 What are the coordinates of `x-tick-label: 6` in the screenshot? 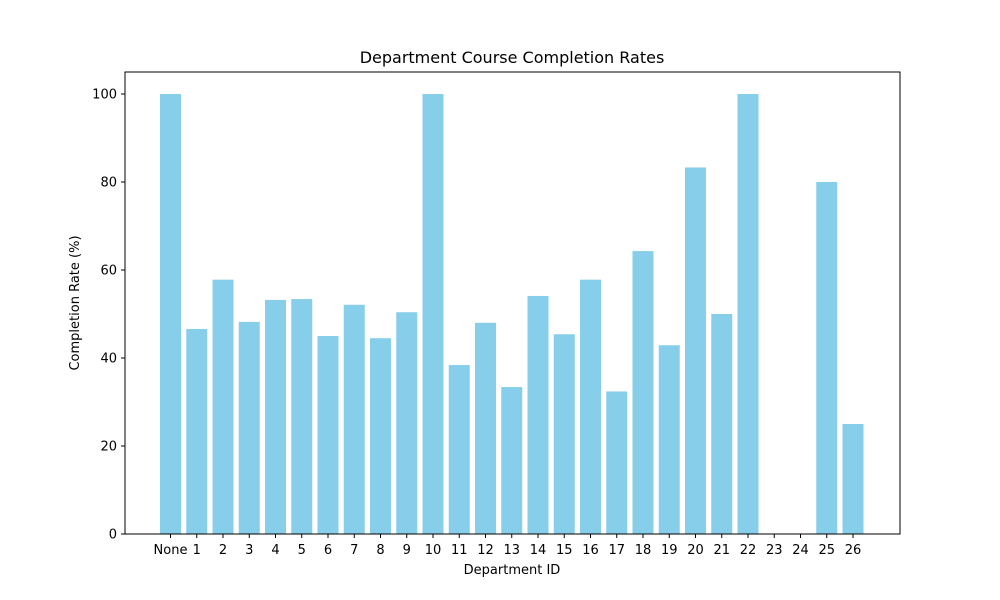 It's located at (328, 550).